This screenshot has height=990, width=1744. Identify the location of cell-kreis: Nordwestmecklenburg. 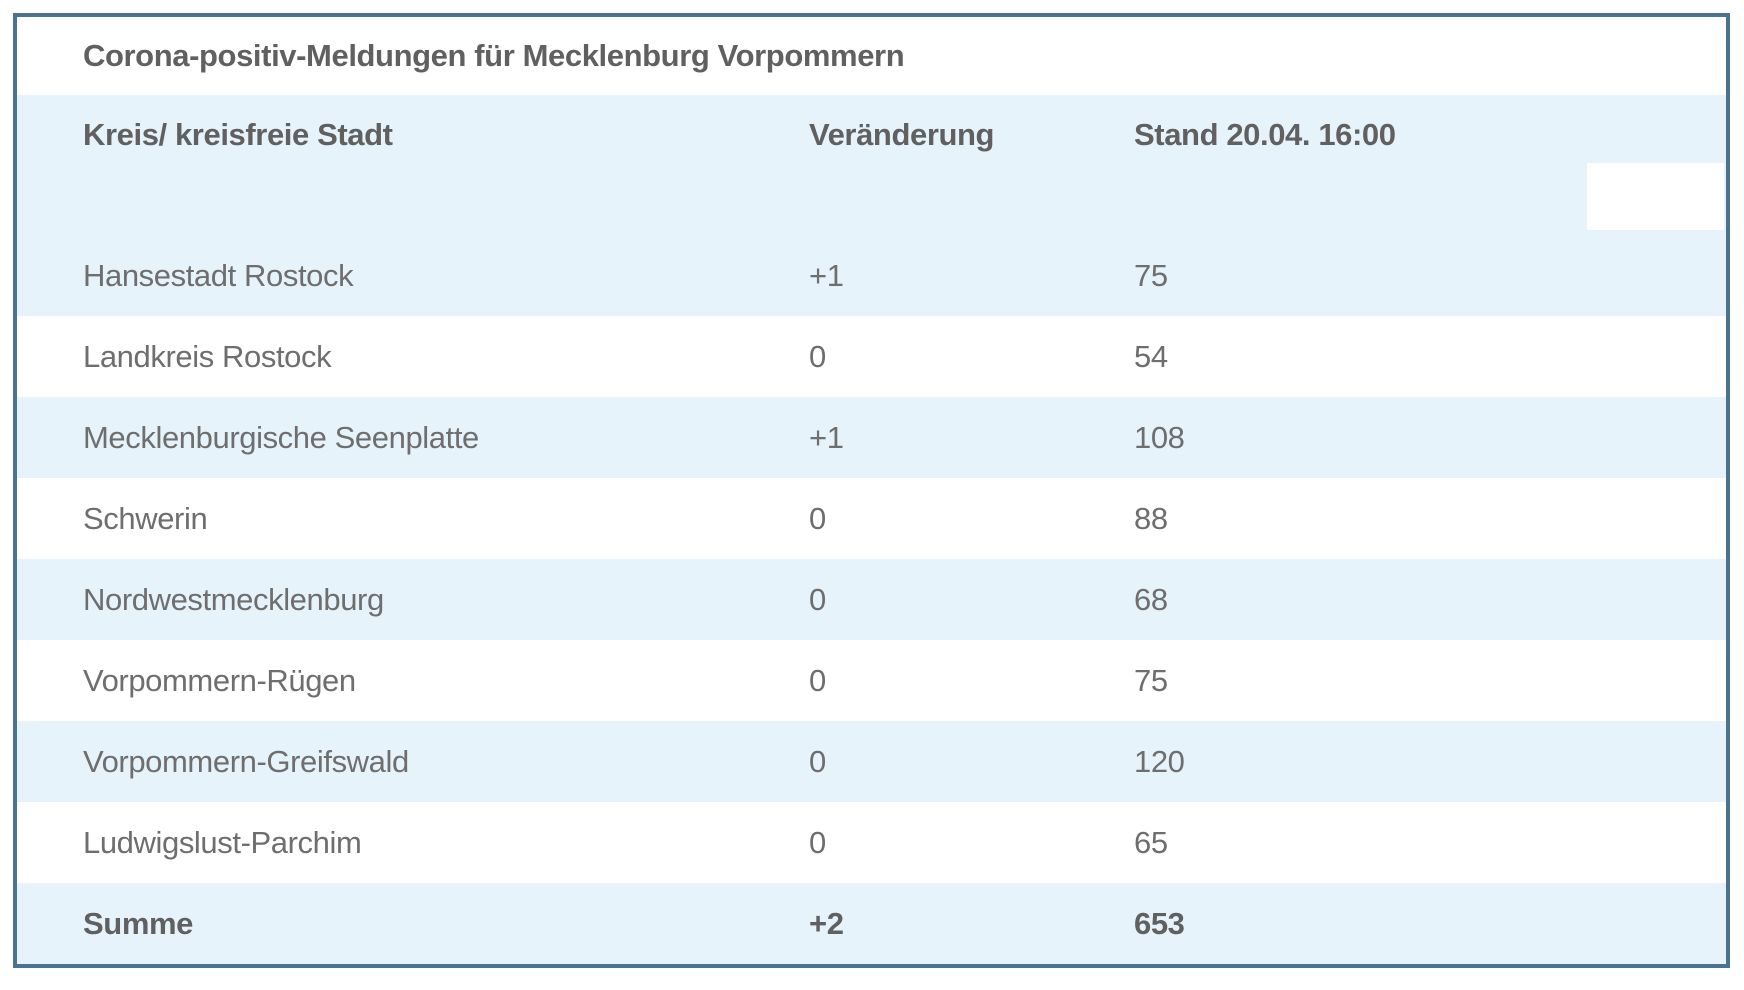
(233, 599).